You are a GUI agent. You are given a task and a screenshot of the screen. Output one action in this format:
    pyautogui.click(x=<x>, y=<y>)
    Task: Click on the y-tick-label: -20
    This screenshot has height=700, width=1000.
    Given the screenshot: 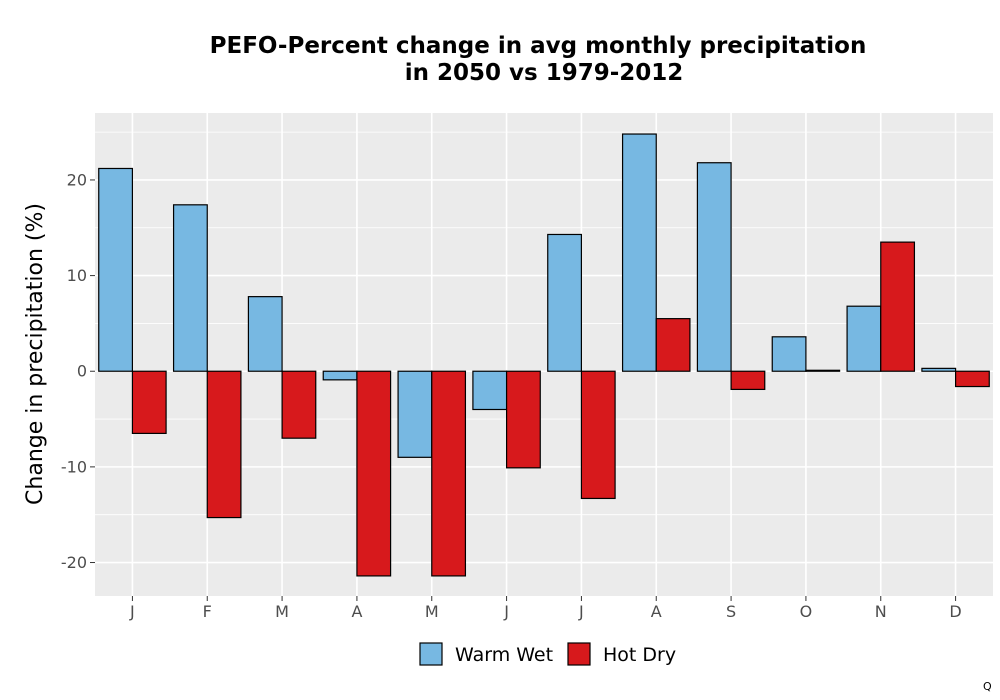 What is the action you would take?
    pyautogui.click(x=74, y=562)
    